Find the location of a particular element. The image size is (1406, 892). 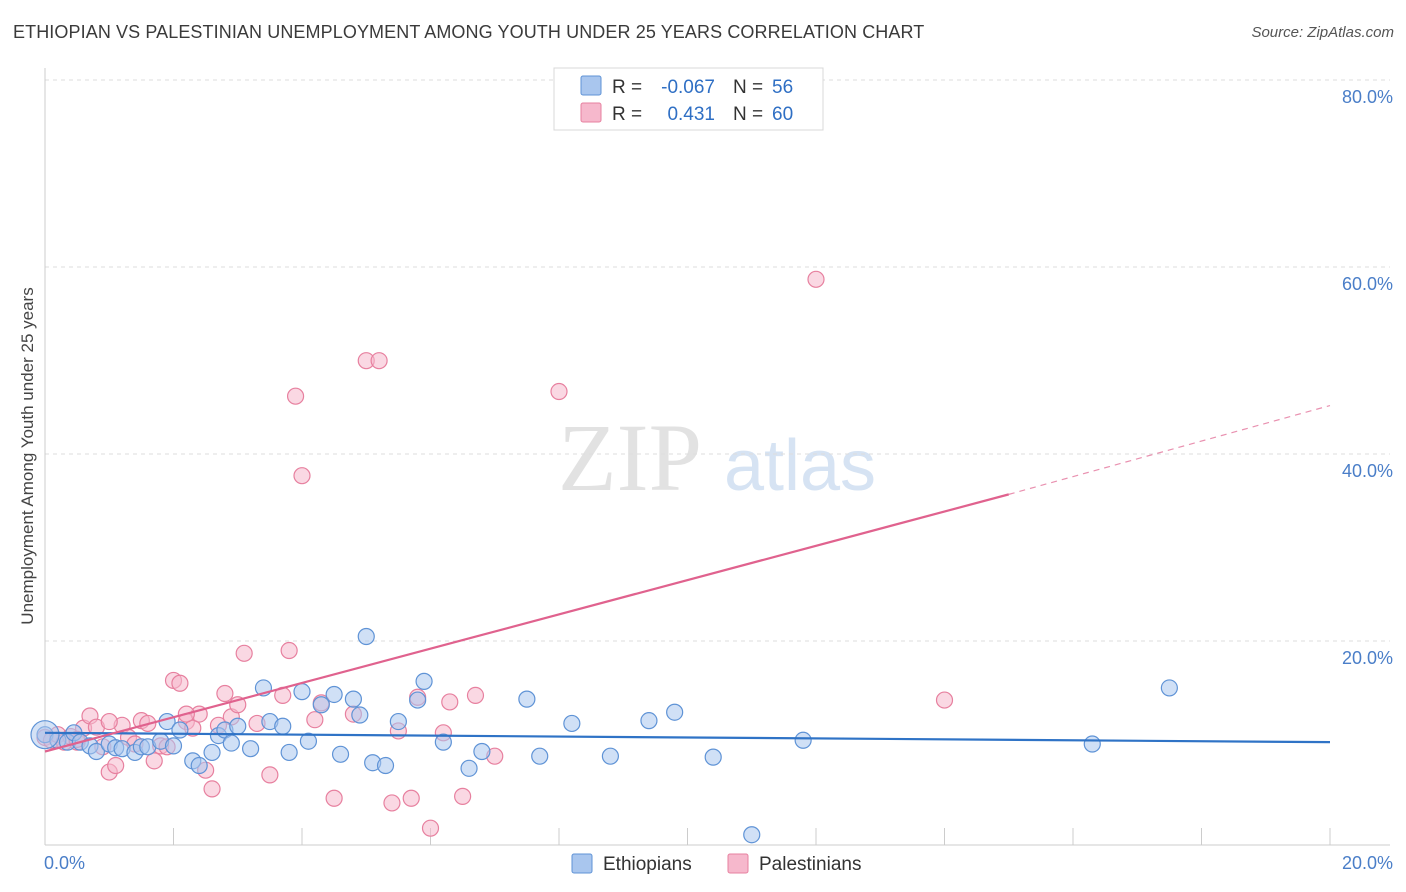

ethiopians-trend-line is located at coordinates (687, 737).